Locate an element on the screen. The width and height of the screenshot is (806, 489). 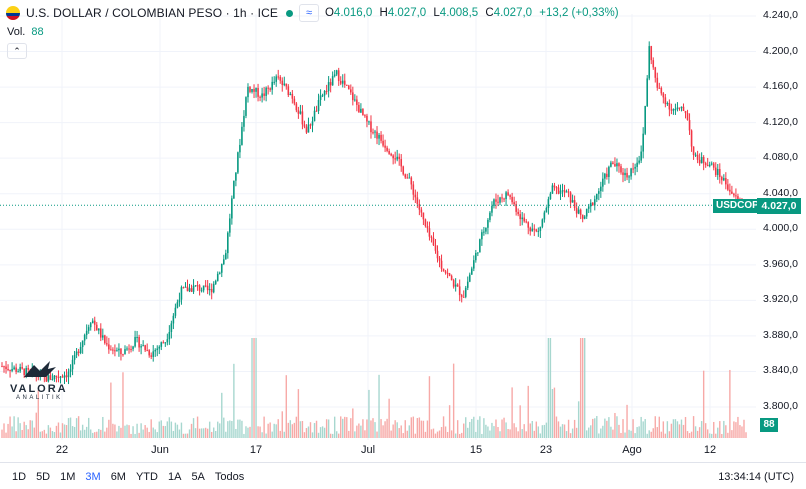
symbol-title: U.S. DOLLAR / COLOMBIAN PESO · 1h · ICE is located at coordinates (152, 13).